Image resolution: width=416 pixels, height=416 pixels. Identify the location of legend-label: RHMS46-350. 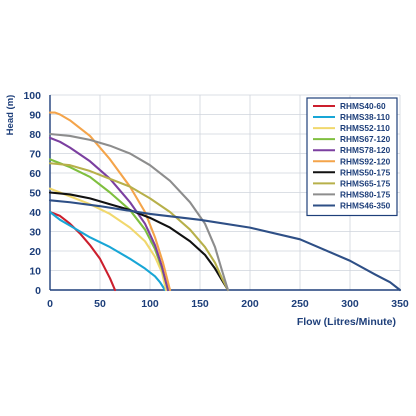
(365, 205).